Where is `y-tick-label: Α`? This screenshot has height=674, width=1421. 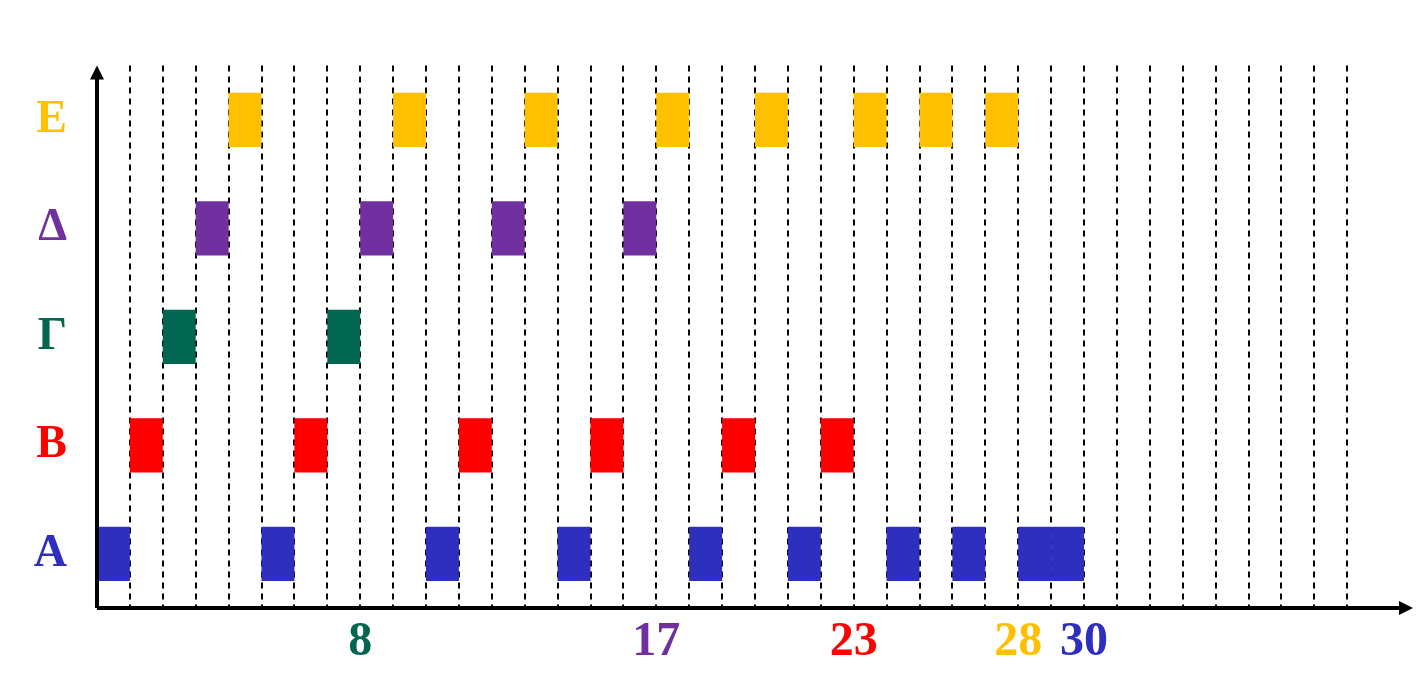 y-tick-label: Α is located at coordinates (50, 550).